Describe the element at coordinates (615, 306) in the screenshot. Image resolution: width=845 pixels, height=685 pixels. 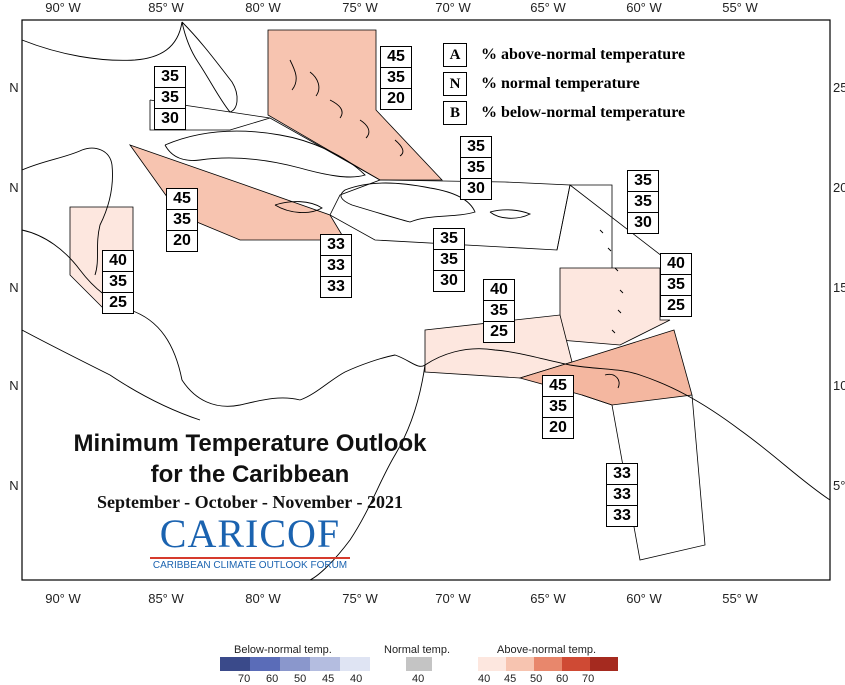
I see `zone-windward` at that location.